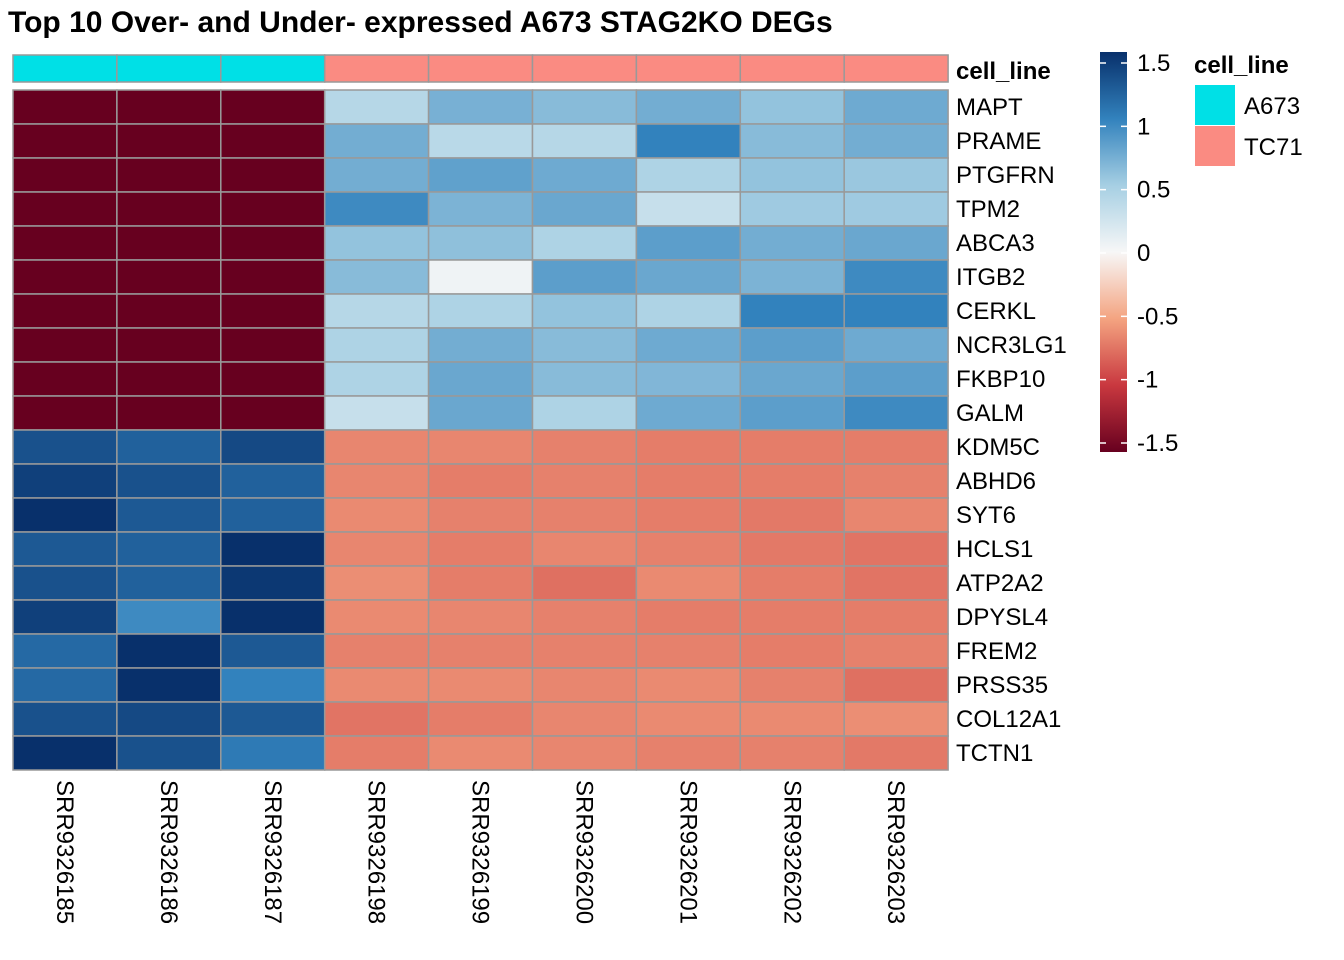 The height and width of the screenshot is (960, 1344). Describe the element at coordinates (986, 515) in the screenshot. I see `row-label: SYT6` at that location.